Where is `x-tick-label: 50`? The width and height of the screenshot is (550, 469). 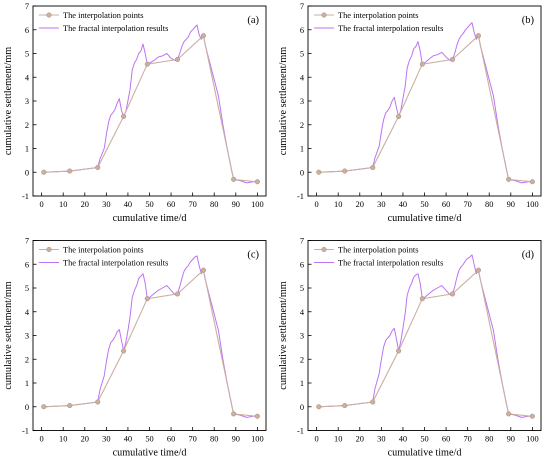 x-tick-label: 50 is located at coordinates (149, 204).